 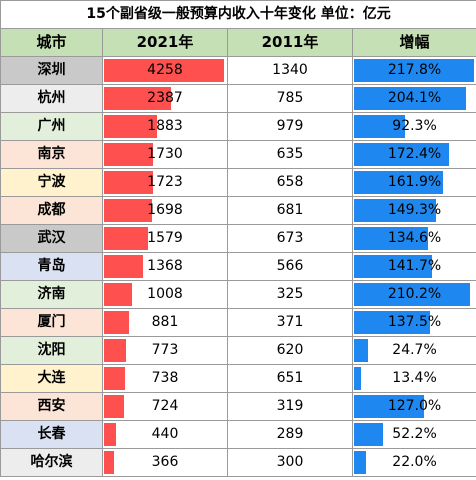 What do you see at coordinates (413, 462) in the screenshot?
I see `growth-cell: 22.0%` at bounding box center [413, 462].